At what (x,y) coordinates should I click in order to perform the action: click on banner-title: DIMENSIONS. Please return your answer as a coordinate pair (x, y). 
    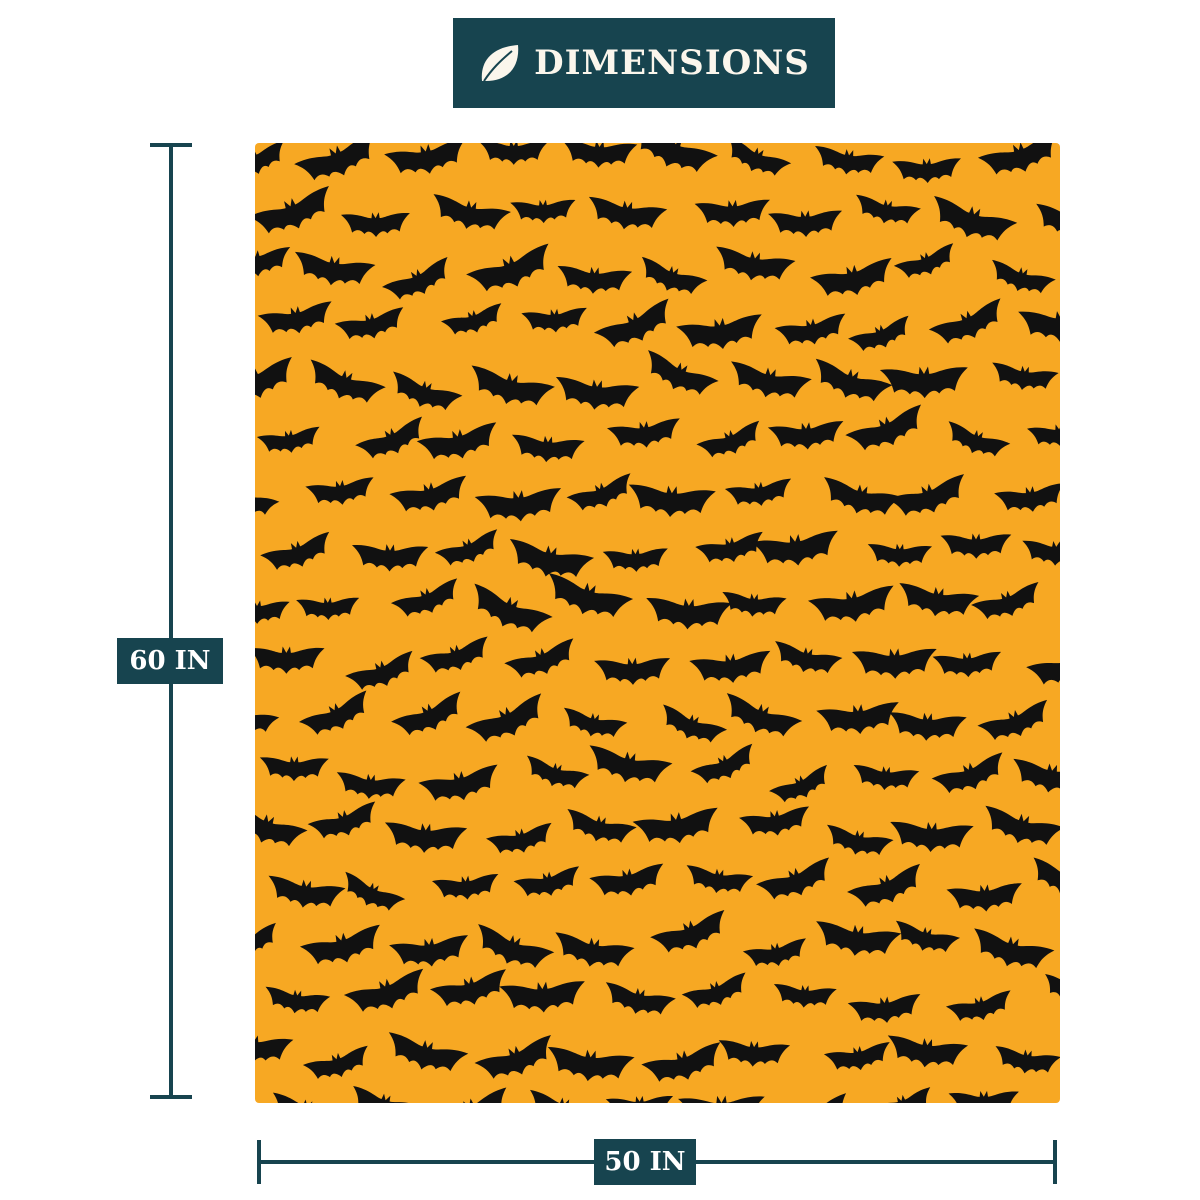
    Looking at the image, I should click on (672, 63).